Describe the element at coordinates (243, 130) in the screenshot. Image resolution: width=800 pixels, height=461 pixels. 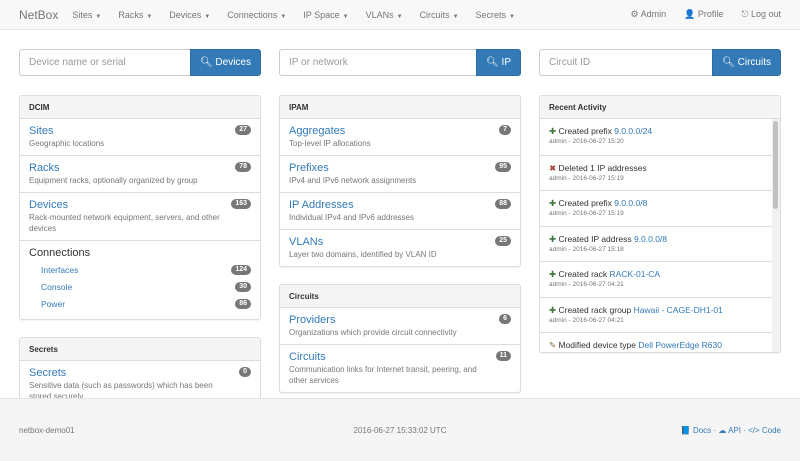
I see `count-badge: 27` at that location.